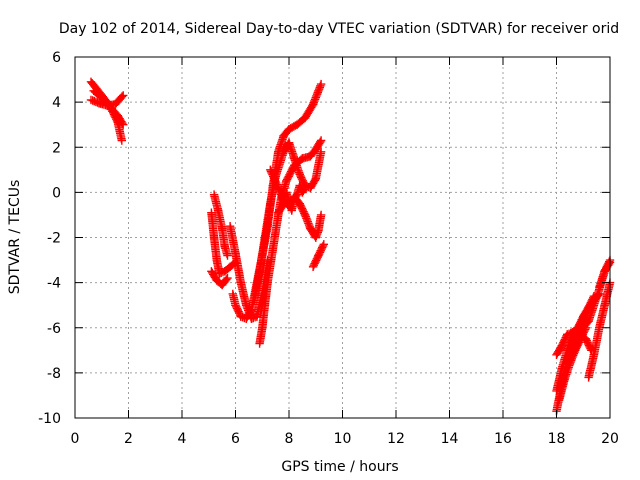 The image size is (640, 480). What do you see at coordinates (182, 439) in the screenshot?
I see `x-tick-label: 4` at bounding box center [182, 439].